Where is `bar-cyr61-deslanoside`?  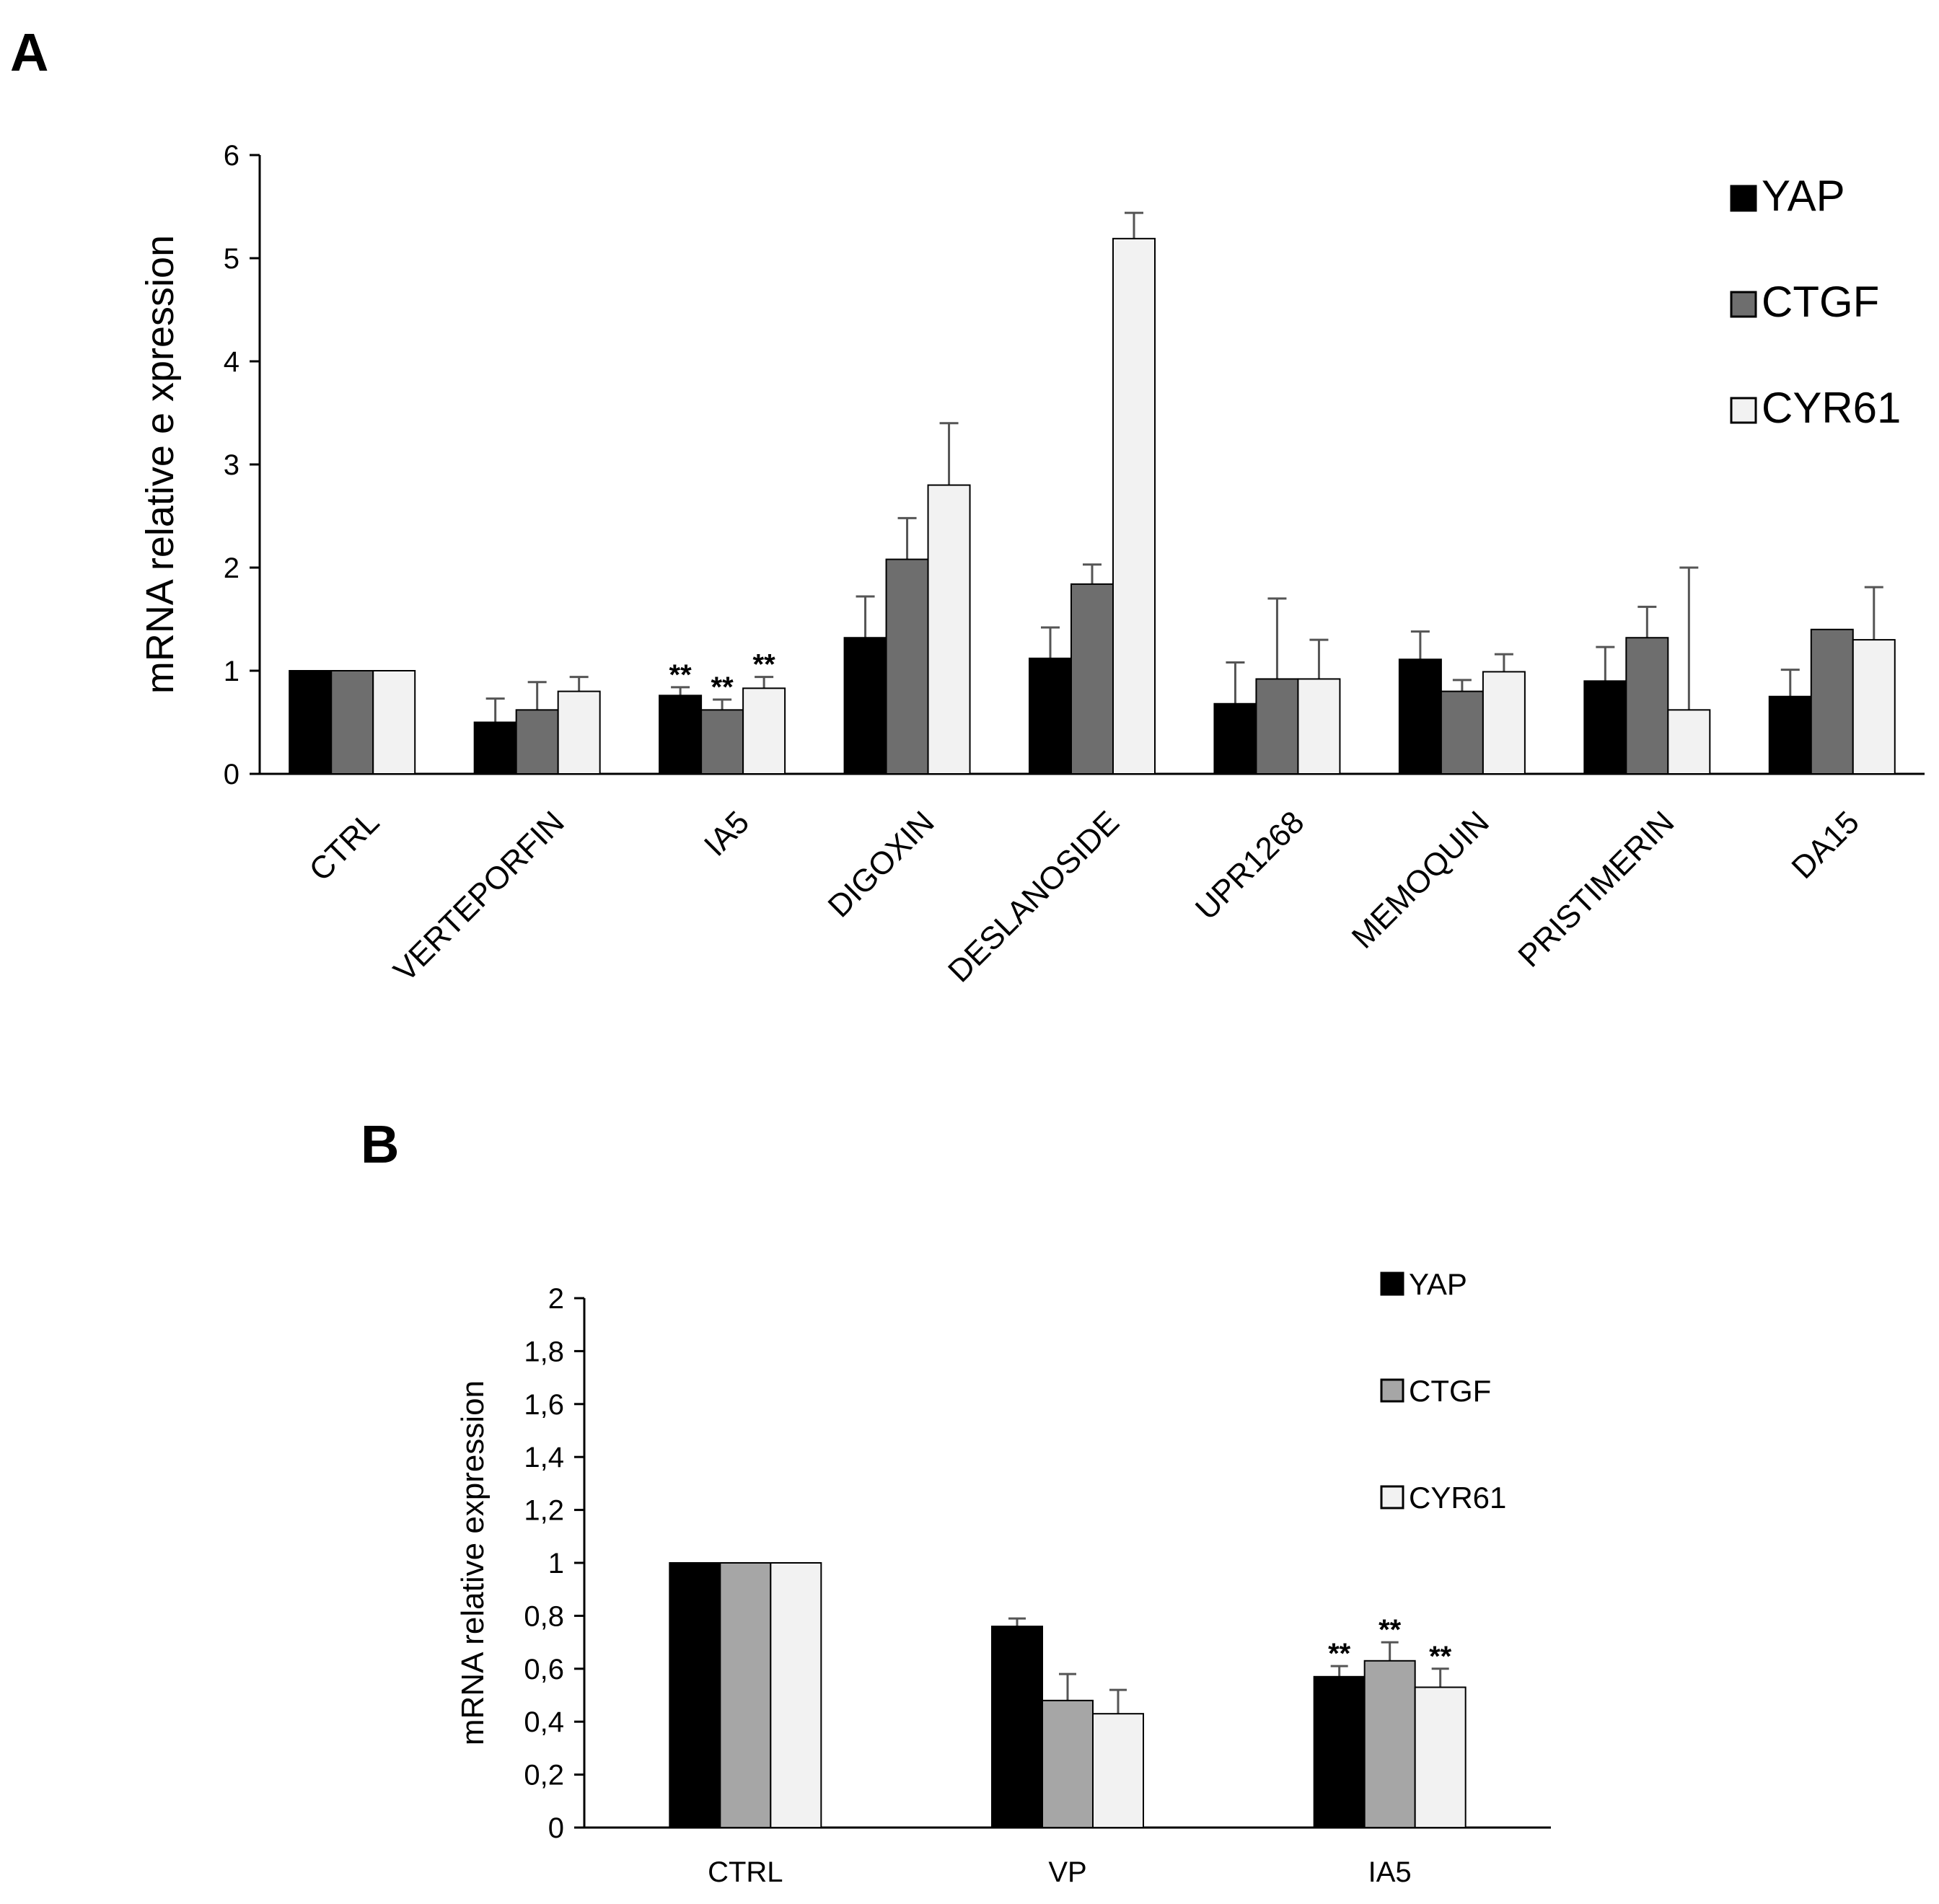 bar-cyr61-deslanoside is located at coordinates (1134, 506).